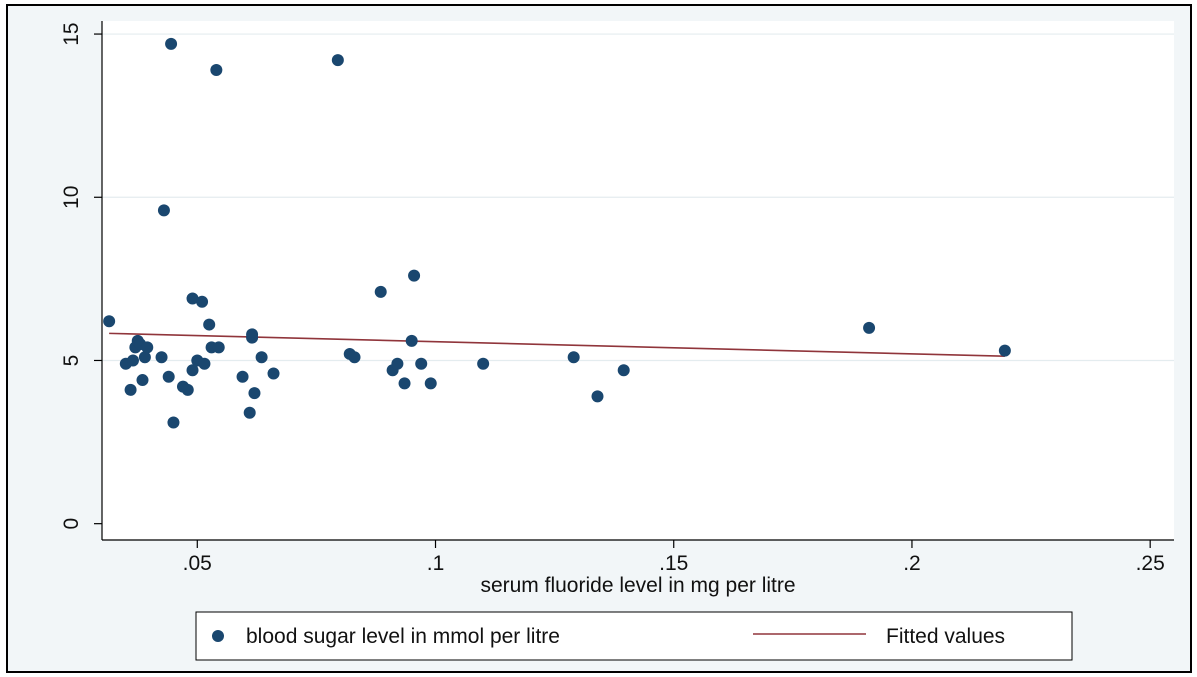 Image resolution: width=1197 pixels, height=677 pixels. Describe the element at coordinates (403, 636) in the screenshot. I see `legend-label-scatter: blood sugar level in mmol per litre` at that location.